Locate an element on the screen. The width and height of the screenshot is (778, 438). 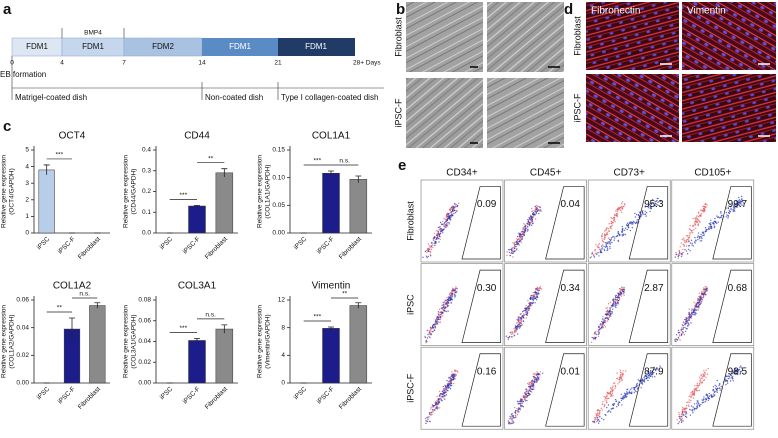
flow-plot: 98.5 is located at coordinates (713, 388).